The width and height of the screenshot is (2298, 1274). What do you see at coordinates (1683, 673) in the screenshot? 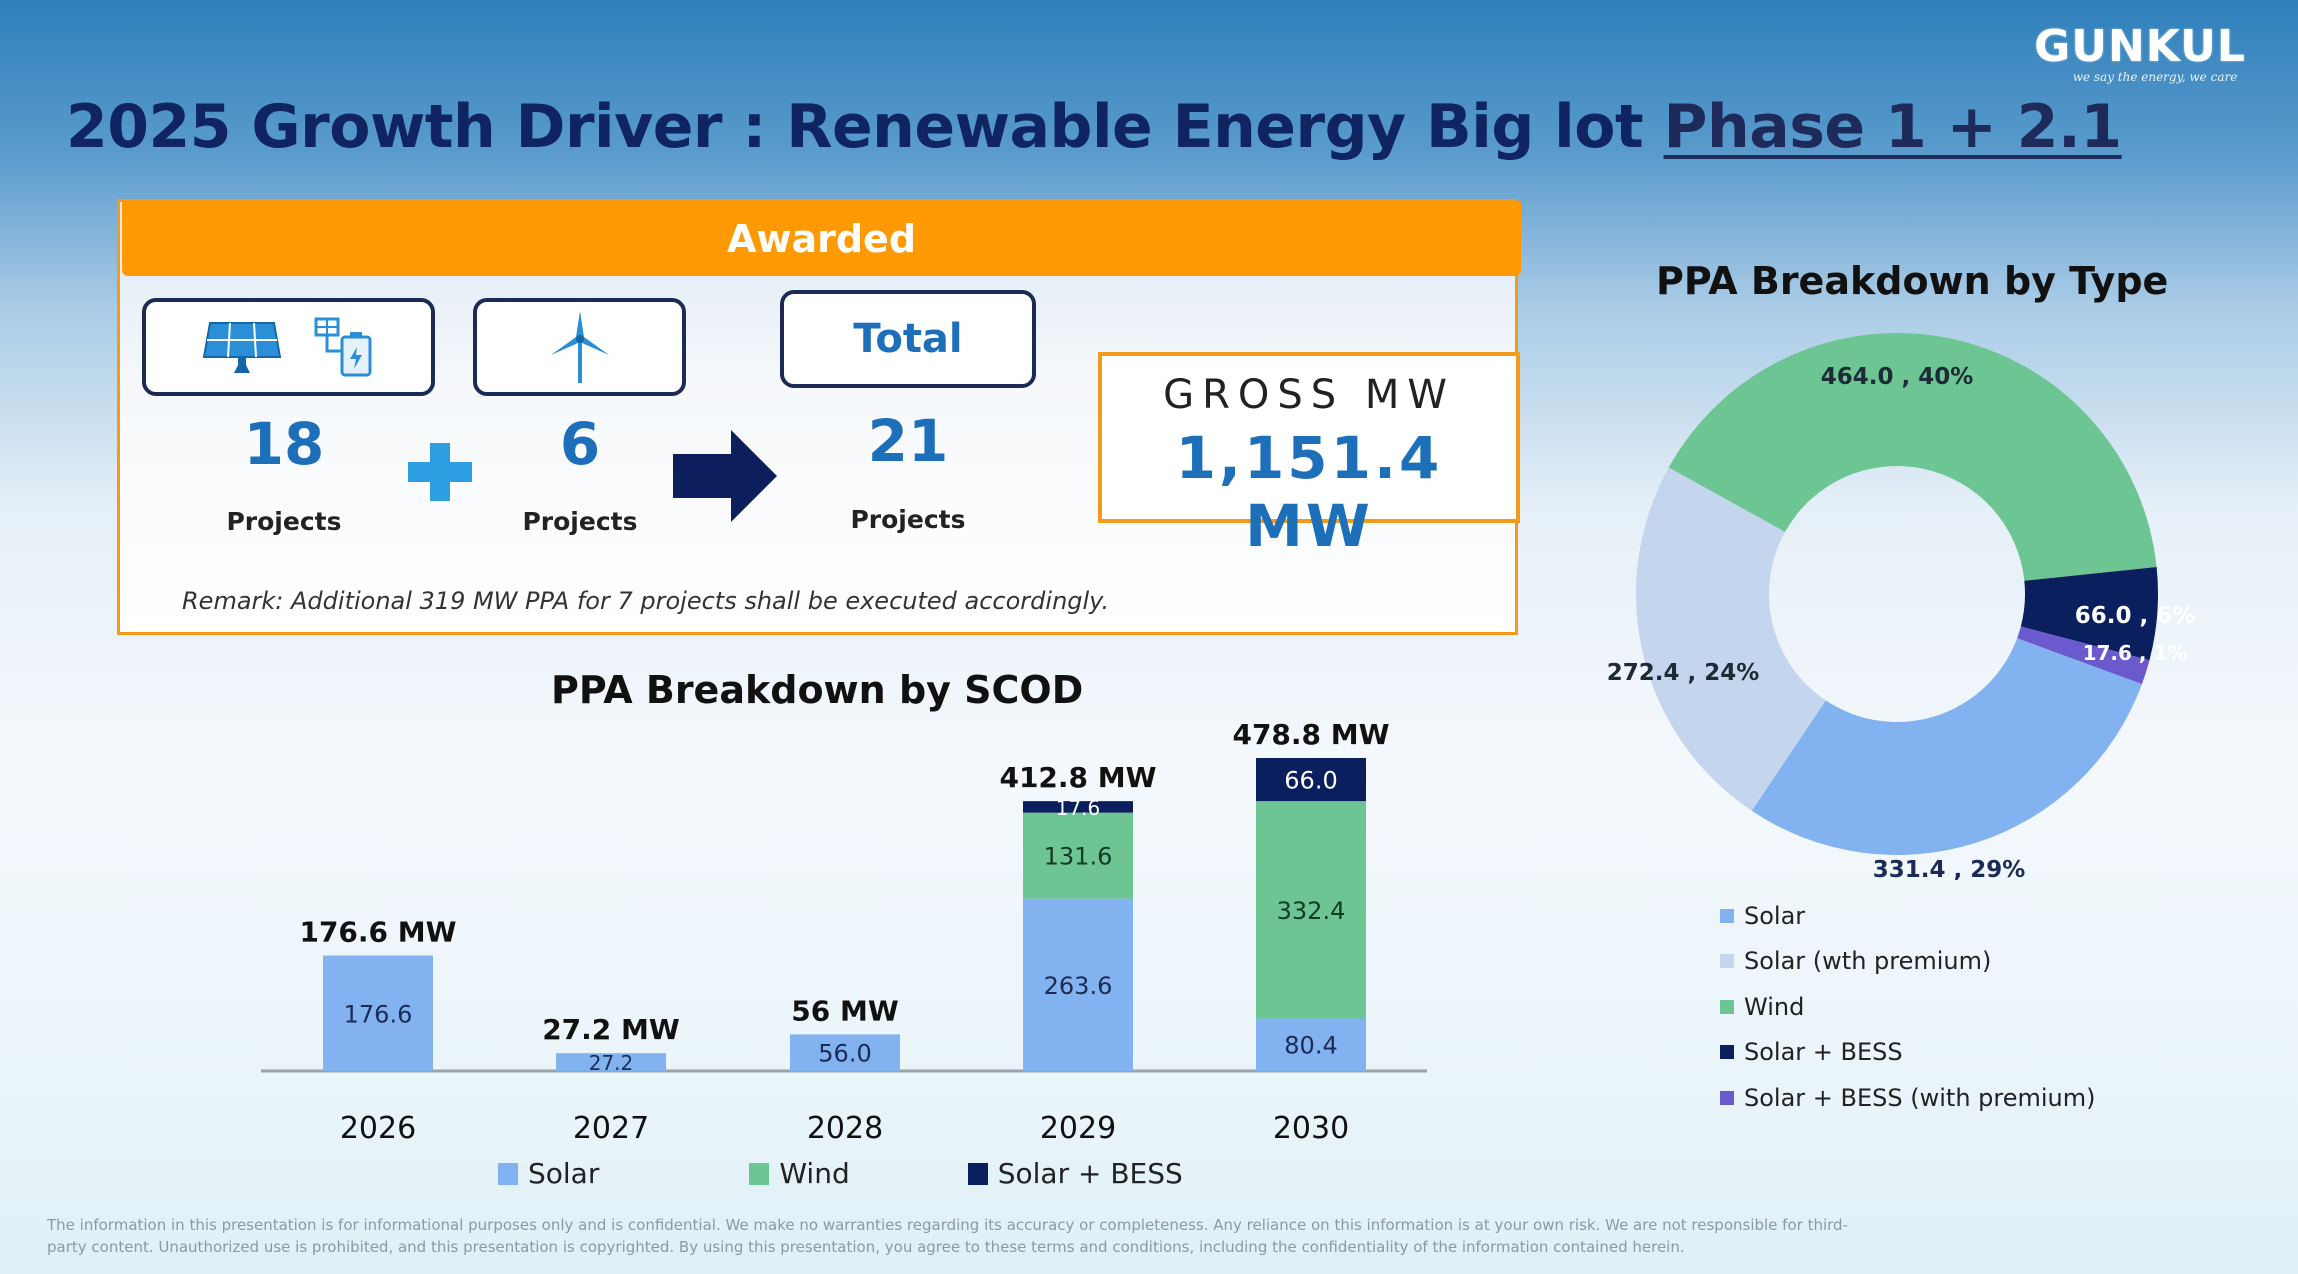
I see `donut-slice-label: 272.4 , 24%` at bounding box center [1683, 673].